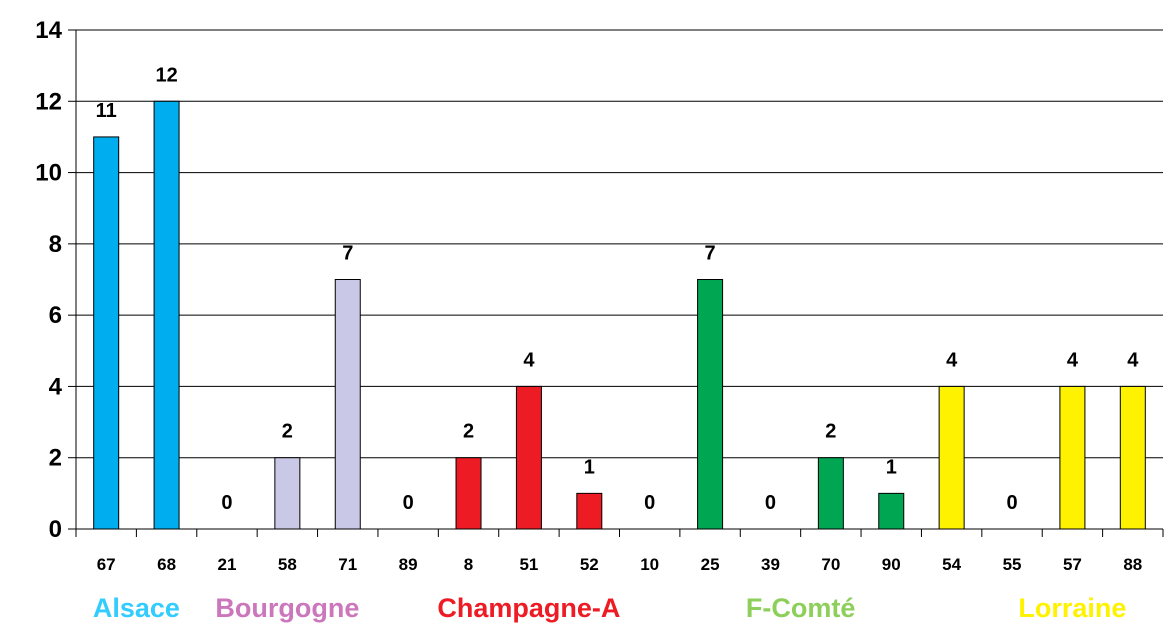  Describe the element at coordinates (48, 173) in the screenshot. I see `y-tick-label: 10` at that location.